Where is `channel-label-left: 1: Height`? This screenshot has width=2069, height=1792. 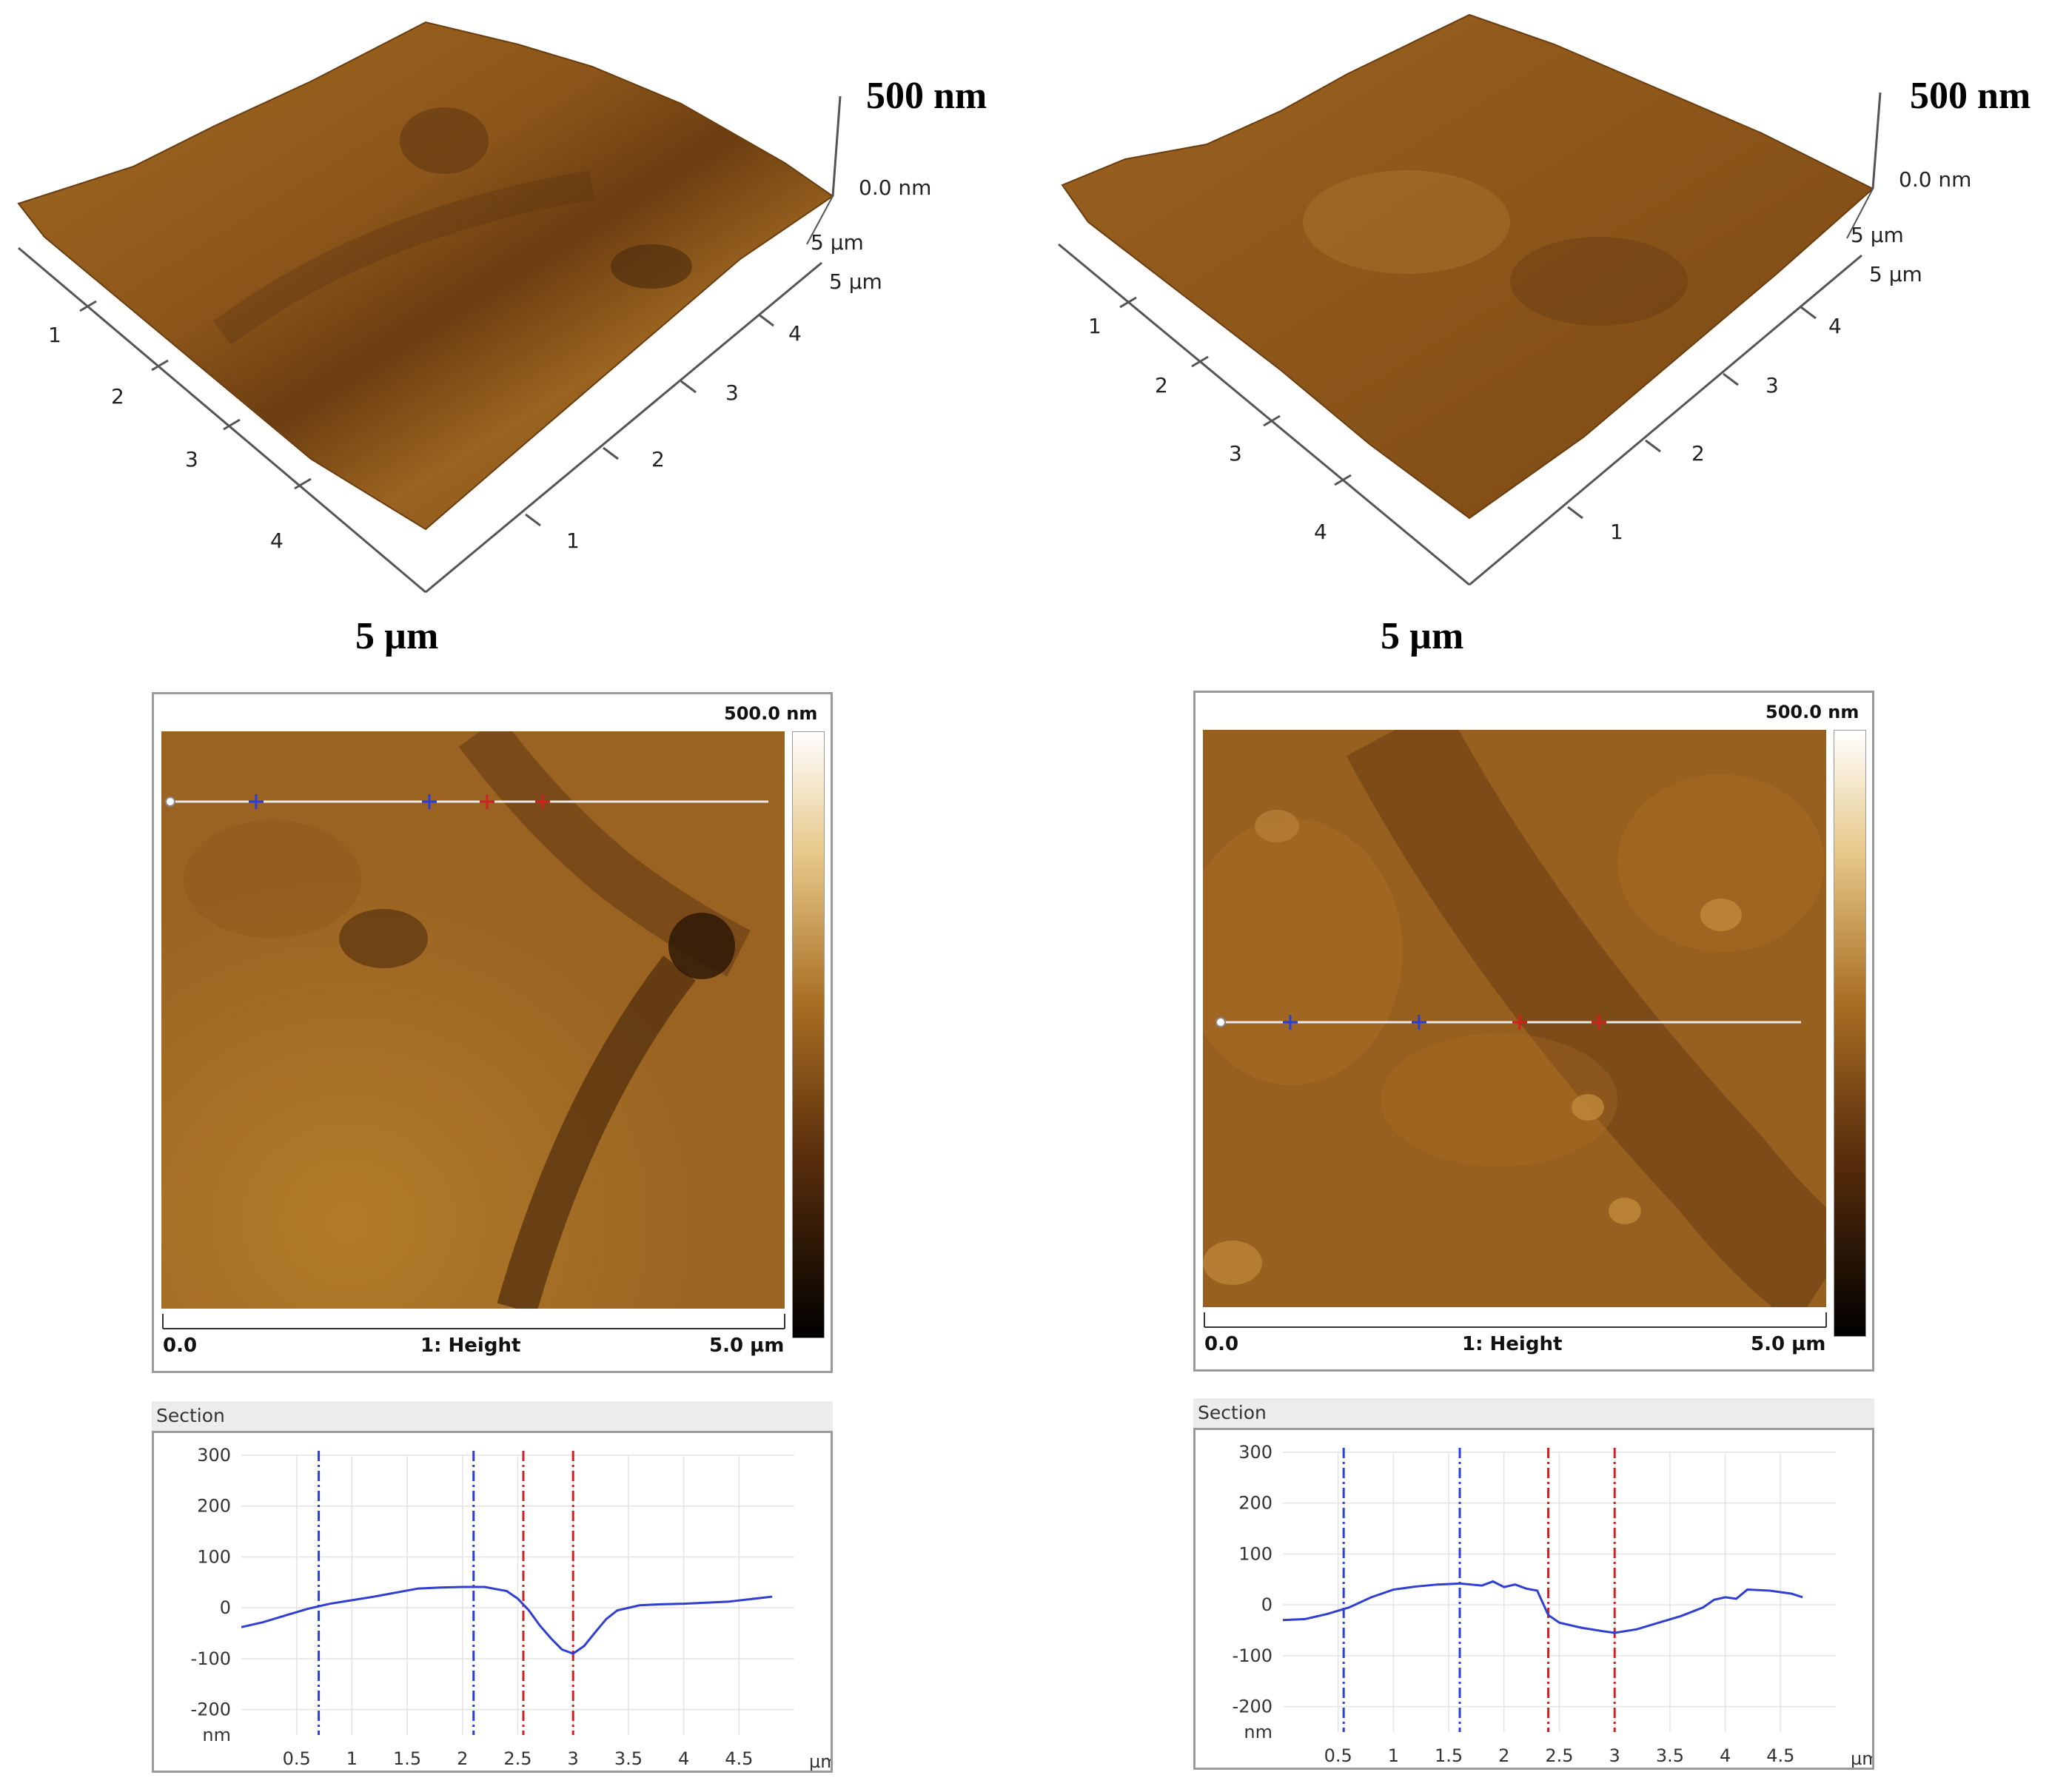 channel-label-left: 1: Height is located at coordinates (471, 1346).